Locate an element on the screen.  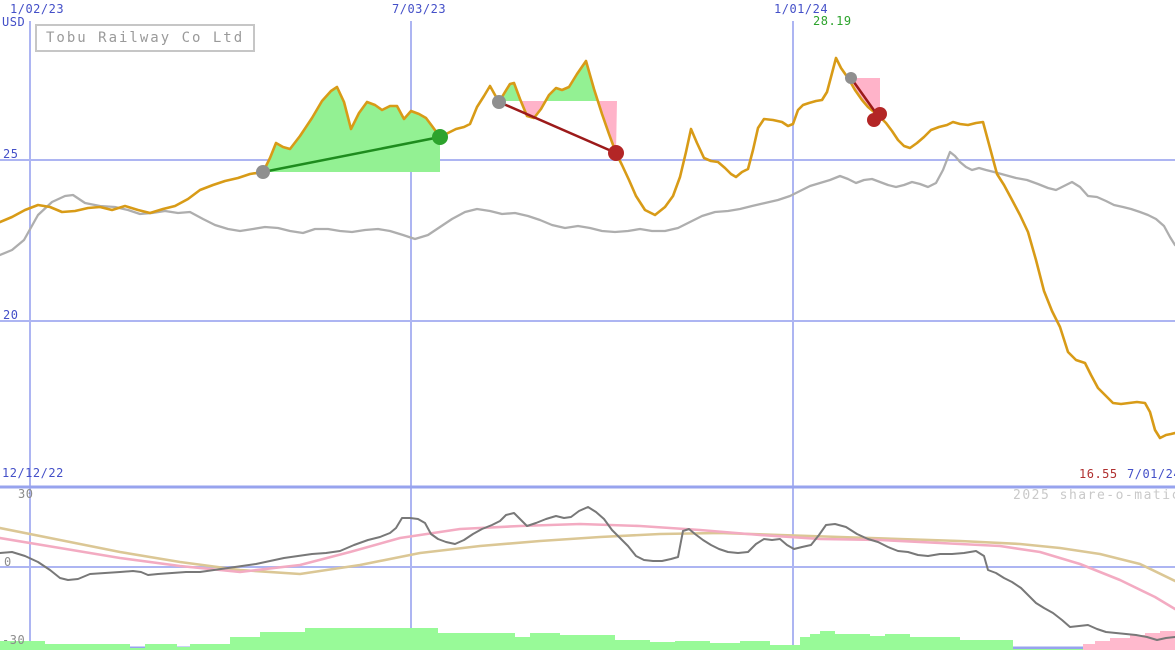
title-box: Tobu Railway Co Ltd is located at coordinates (145, 38).